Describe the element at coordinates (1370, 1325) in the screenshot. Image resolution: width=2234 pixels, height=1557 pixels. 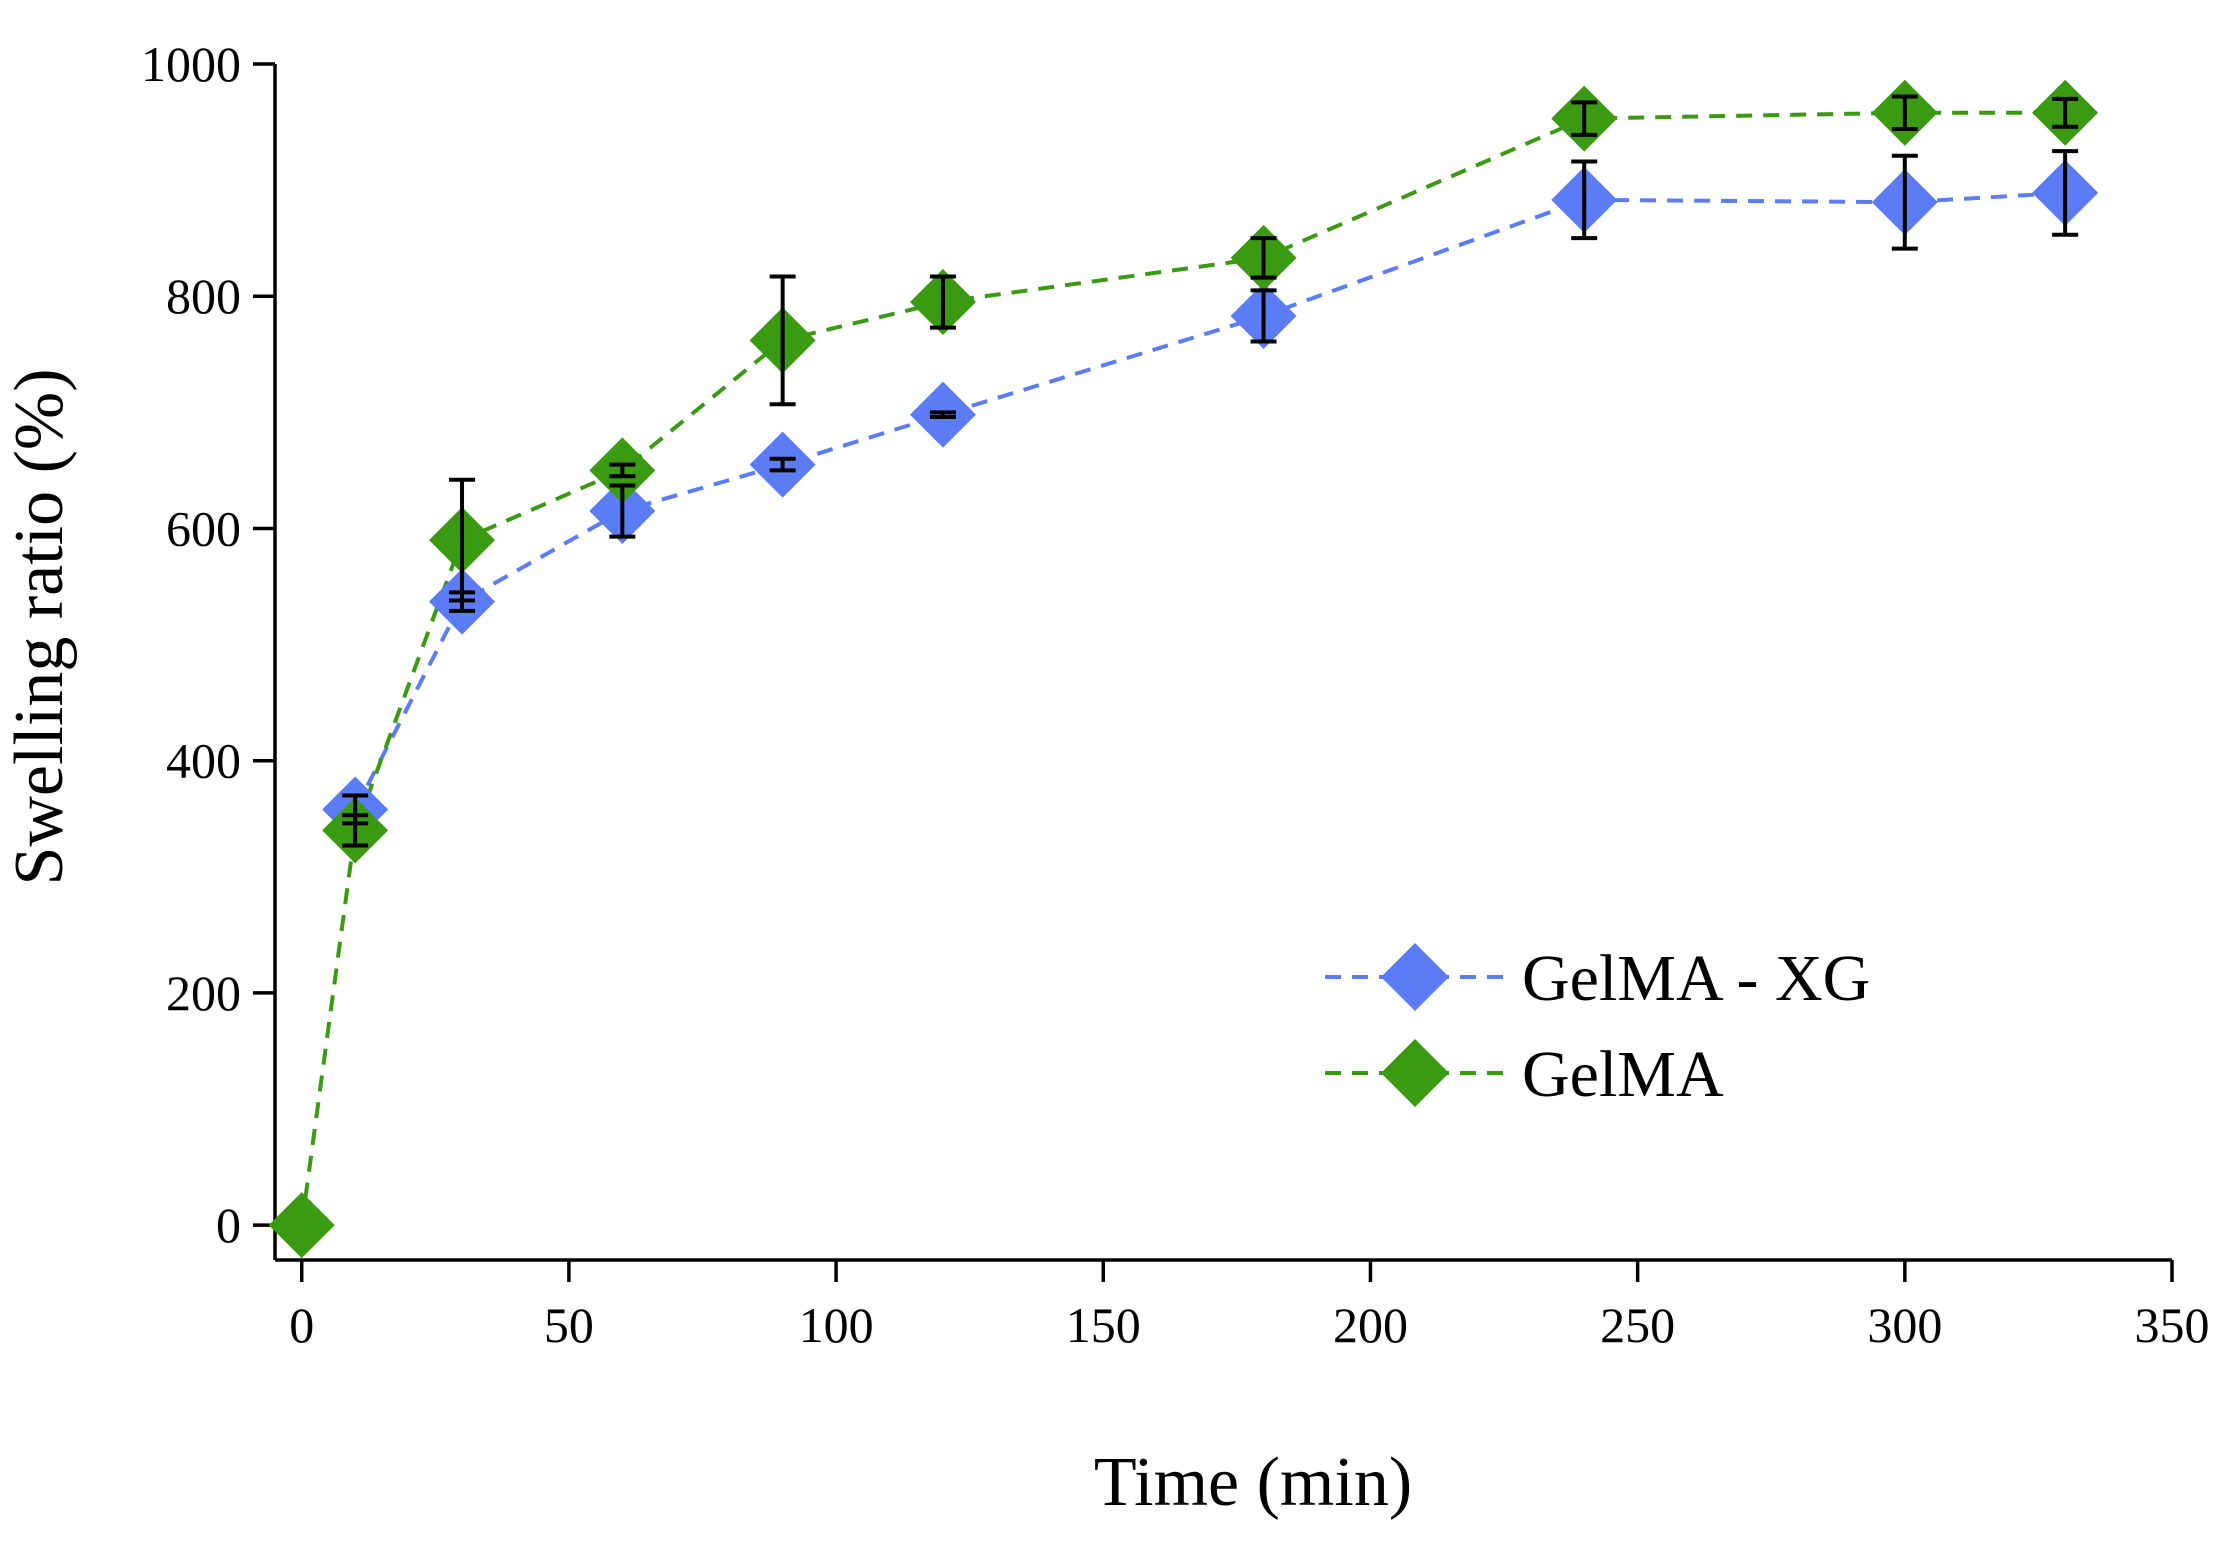
I see `x-tick-label: 200` at that location.